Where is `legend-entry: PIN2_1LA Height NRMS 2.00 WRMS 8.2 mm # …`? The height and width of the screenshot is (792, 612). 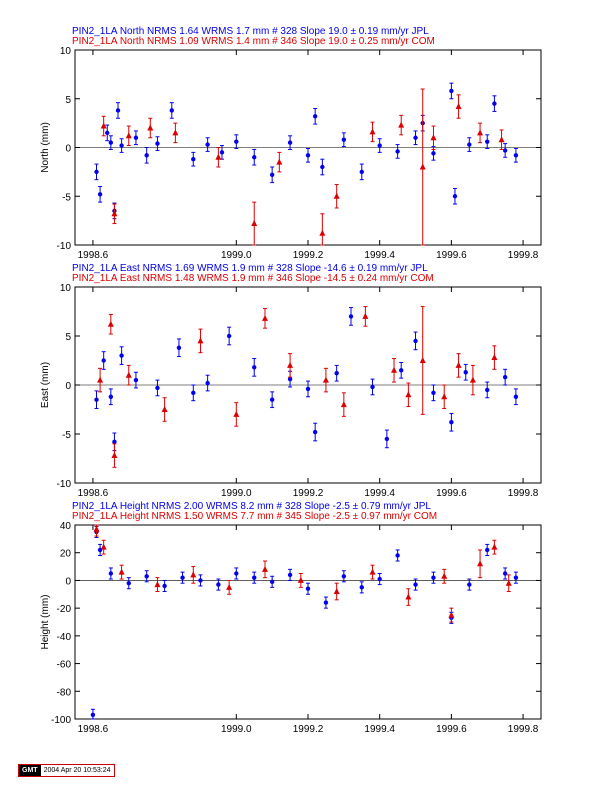 legend-entry: PIN2_1LA Height NRMS 2.00 WRMS 8.2 mm # … is located at coordinates (251, 506).